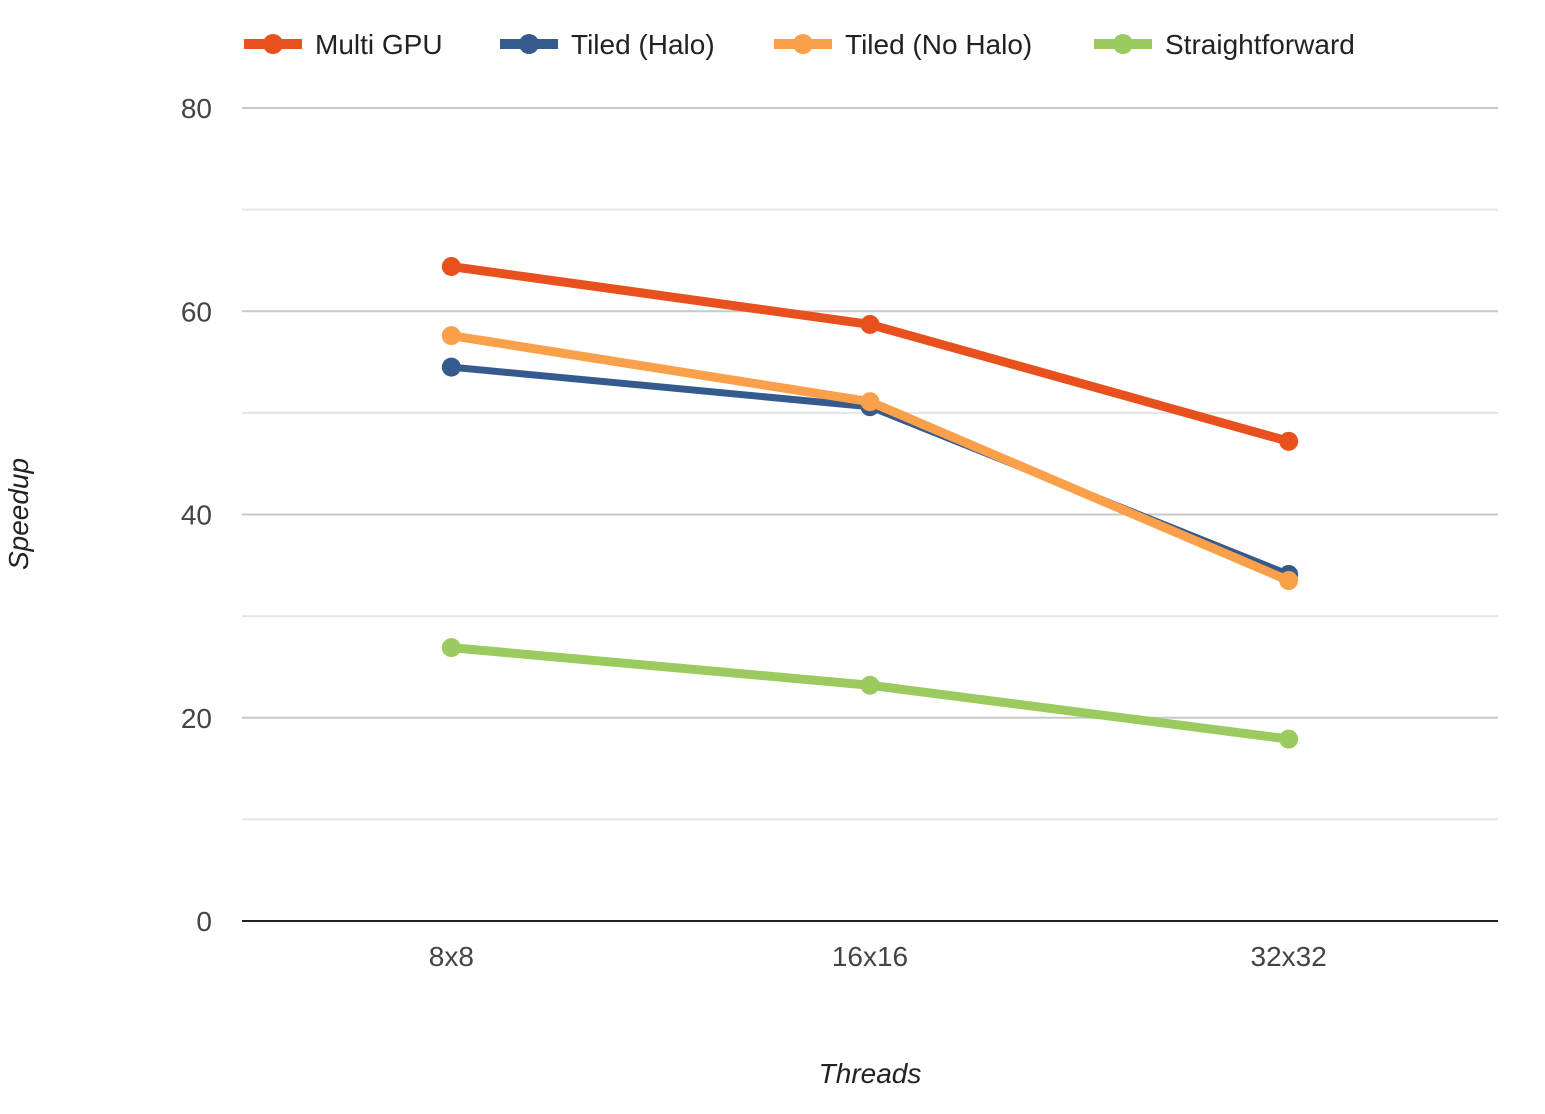 Image resolution: width=1545 pixels, height=1114 pixels. What do you see at coordinates (18, 514) in the screenshot?
I see `y-axis-title: Speedup` at bounding box center [18, 514].